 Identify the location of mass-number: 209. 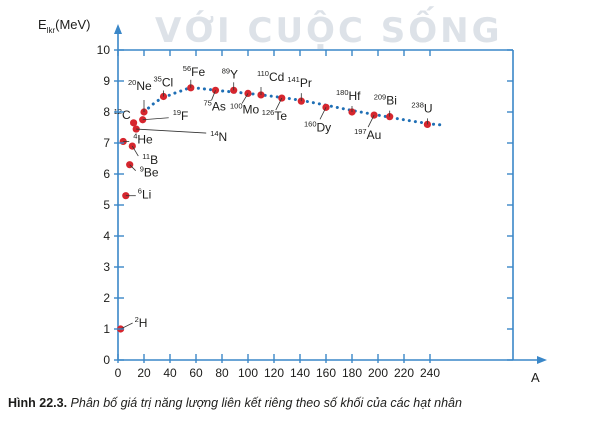
(380, 97).